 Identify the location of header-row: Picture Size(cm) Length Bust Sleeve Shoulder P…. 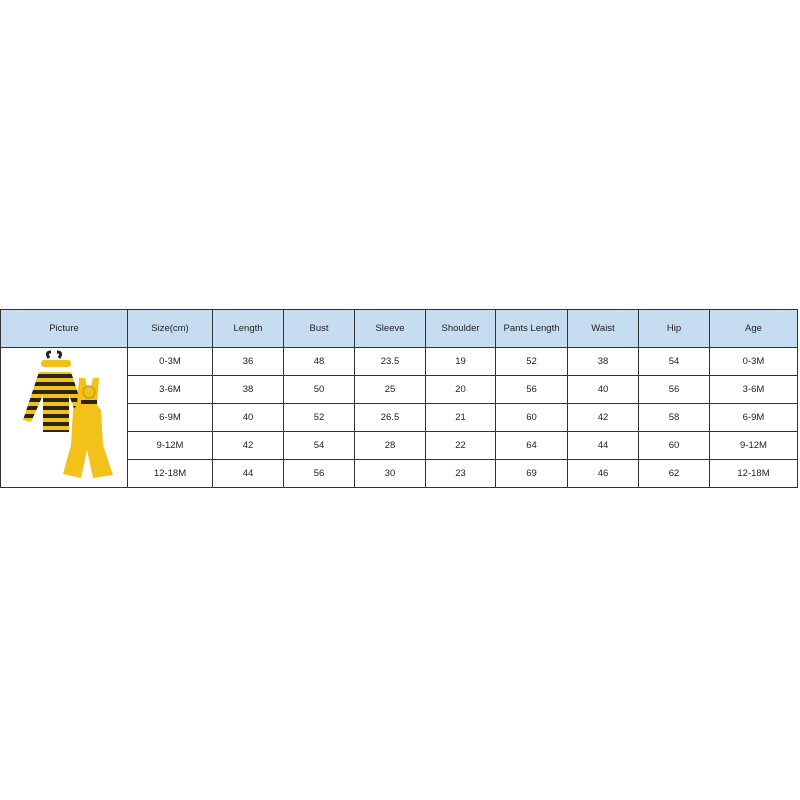
(399, 328).